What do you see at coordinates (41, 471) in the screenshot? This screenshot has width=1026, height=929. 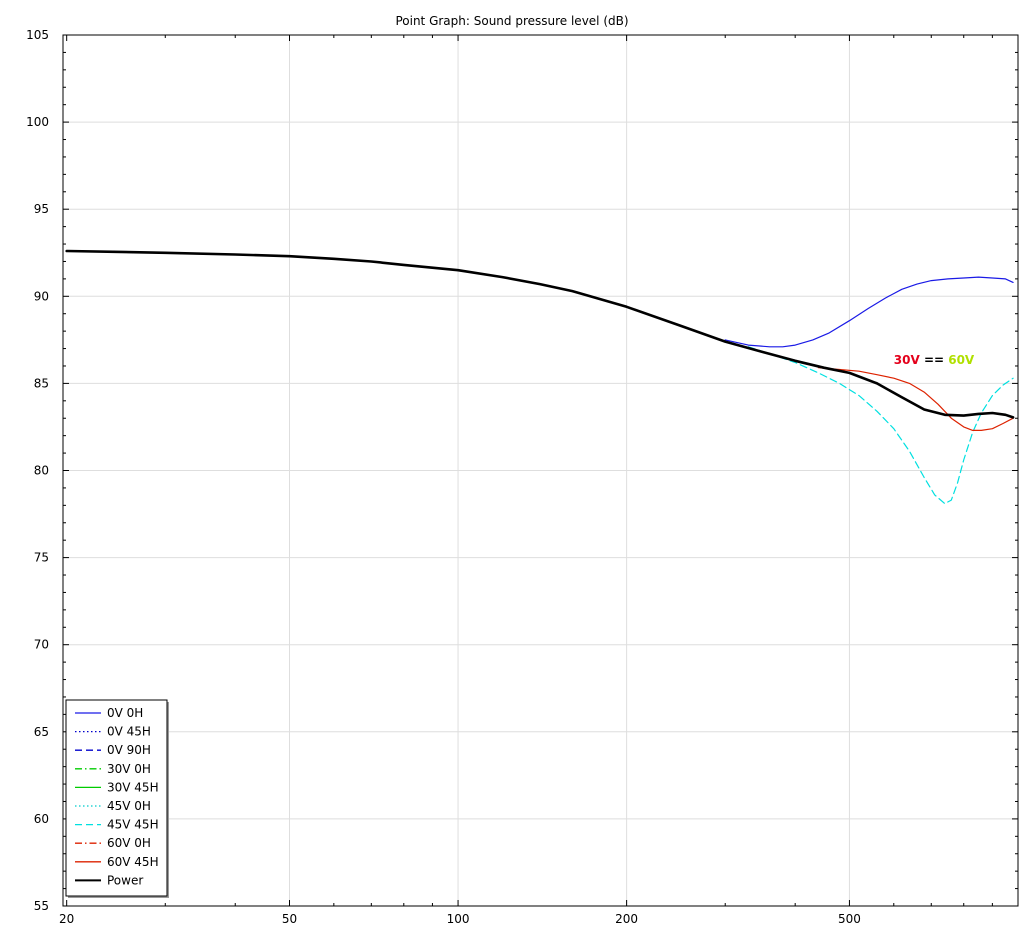 I see `y-tick-label: 80` at bounding box center [41, 471].